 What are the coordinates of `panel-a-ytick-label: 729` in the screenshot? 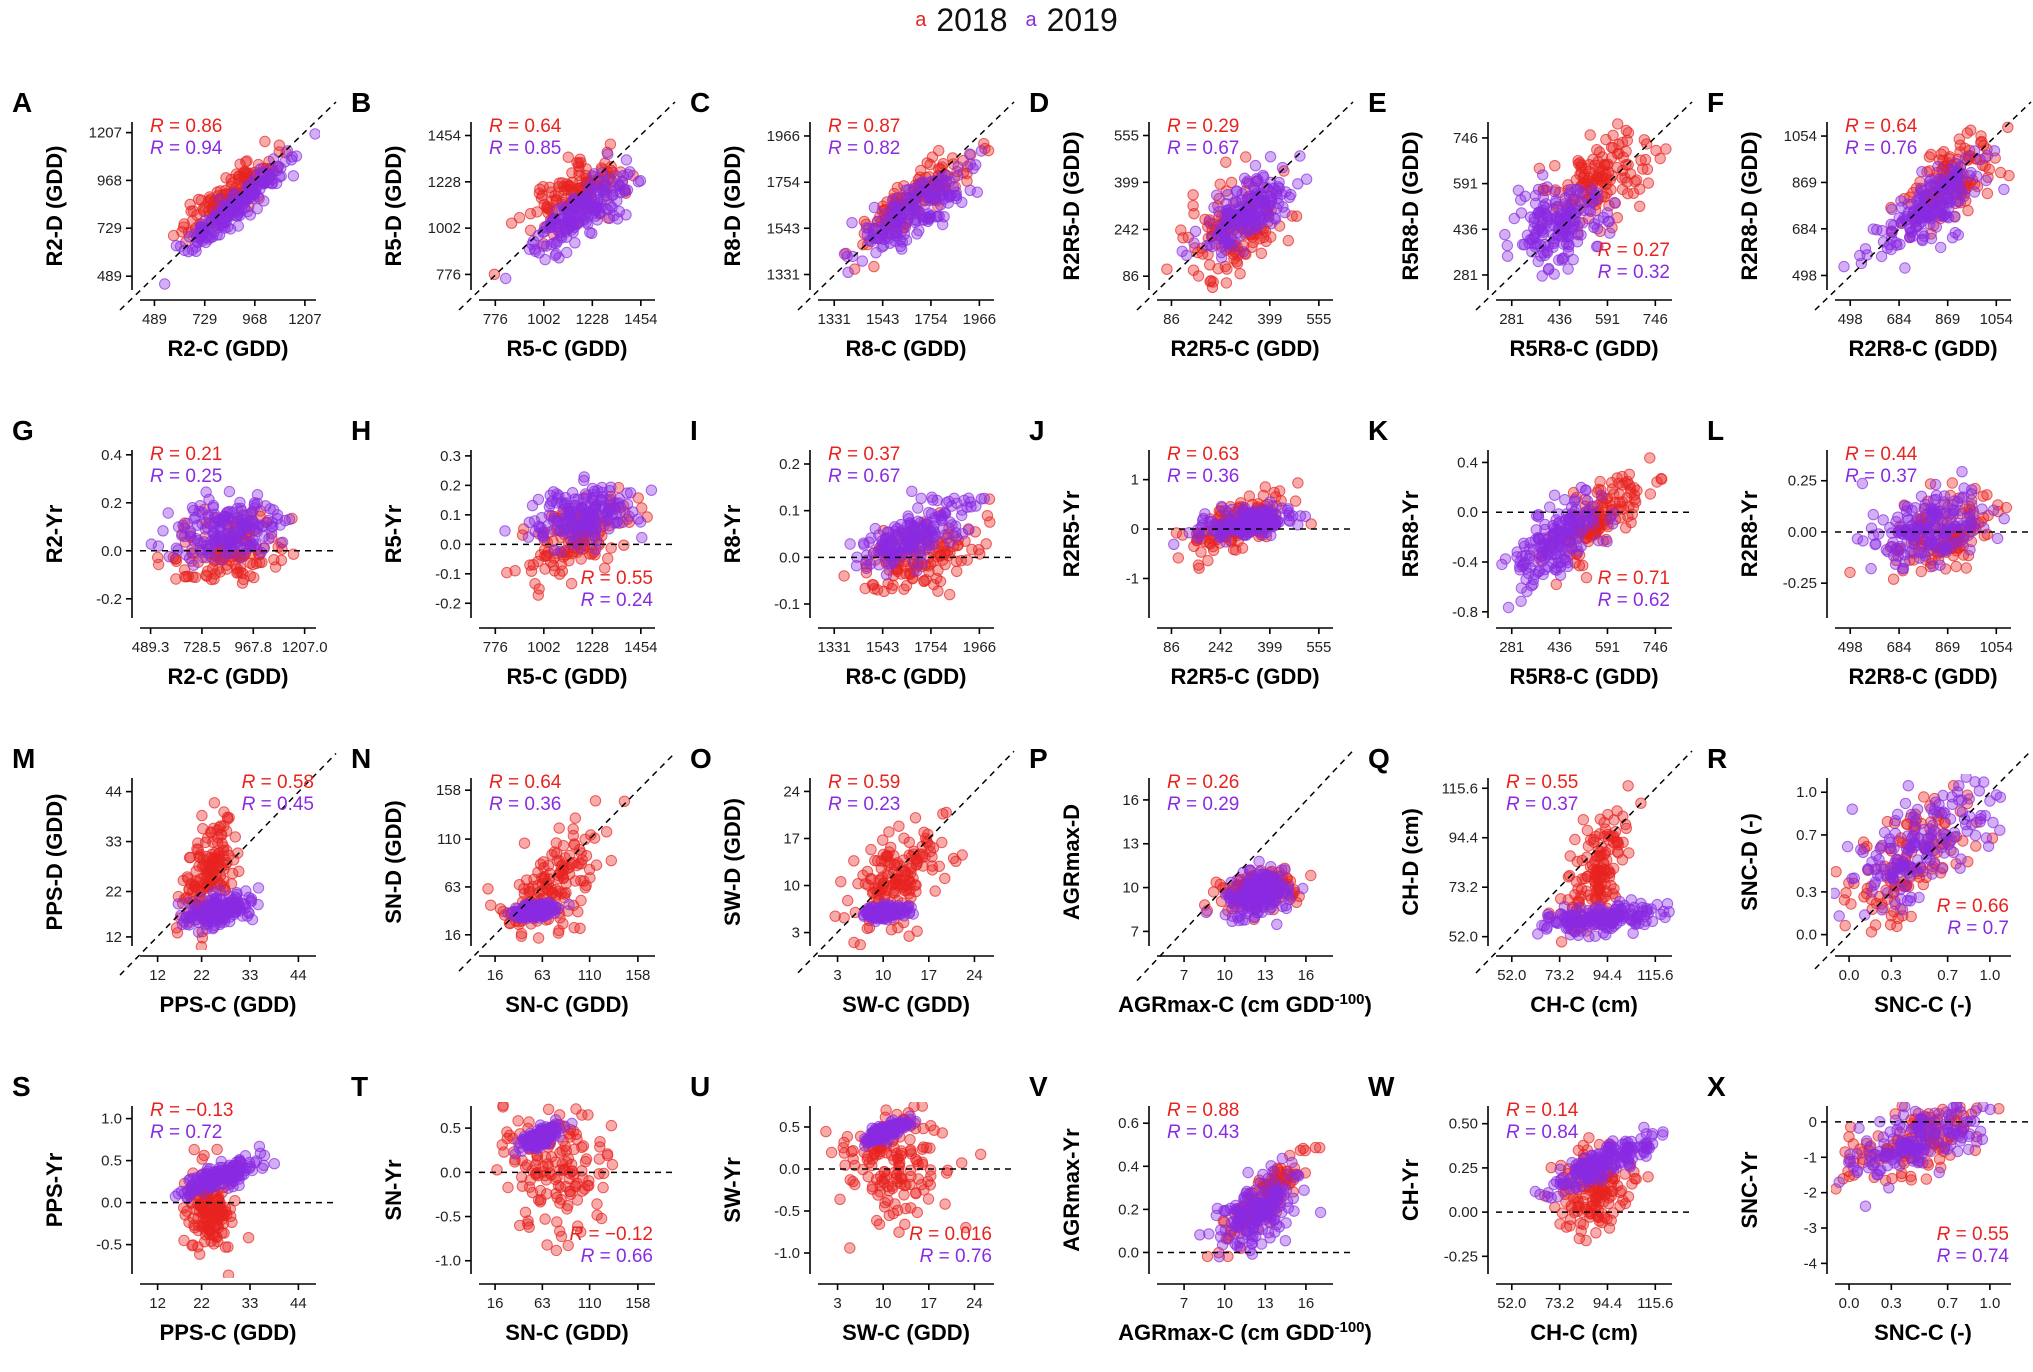 It's located at (109, 228).